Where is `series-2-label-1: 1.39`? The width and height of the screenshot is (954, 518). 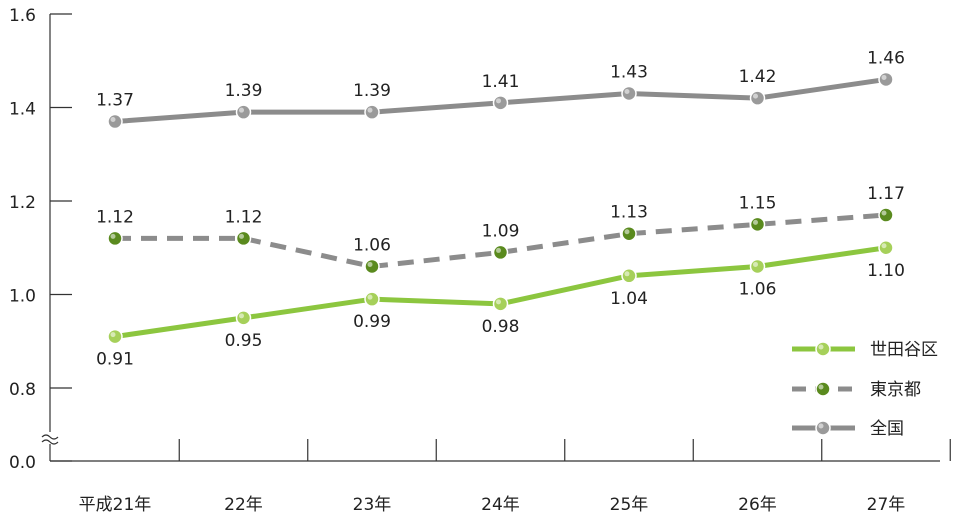 series-2-label-1: 1.39 is located at coordinates (244, 91).